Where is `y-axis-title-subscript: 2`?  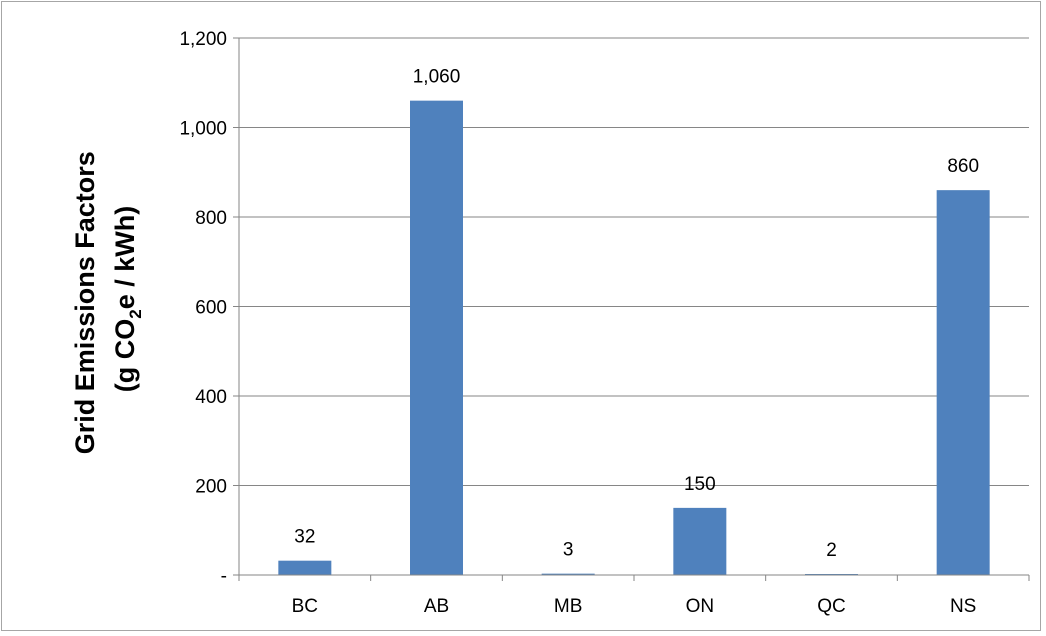 y-axis-title-subscript: 2 is located at coordinates (135, 313).